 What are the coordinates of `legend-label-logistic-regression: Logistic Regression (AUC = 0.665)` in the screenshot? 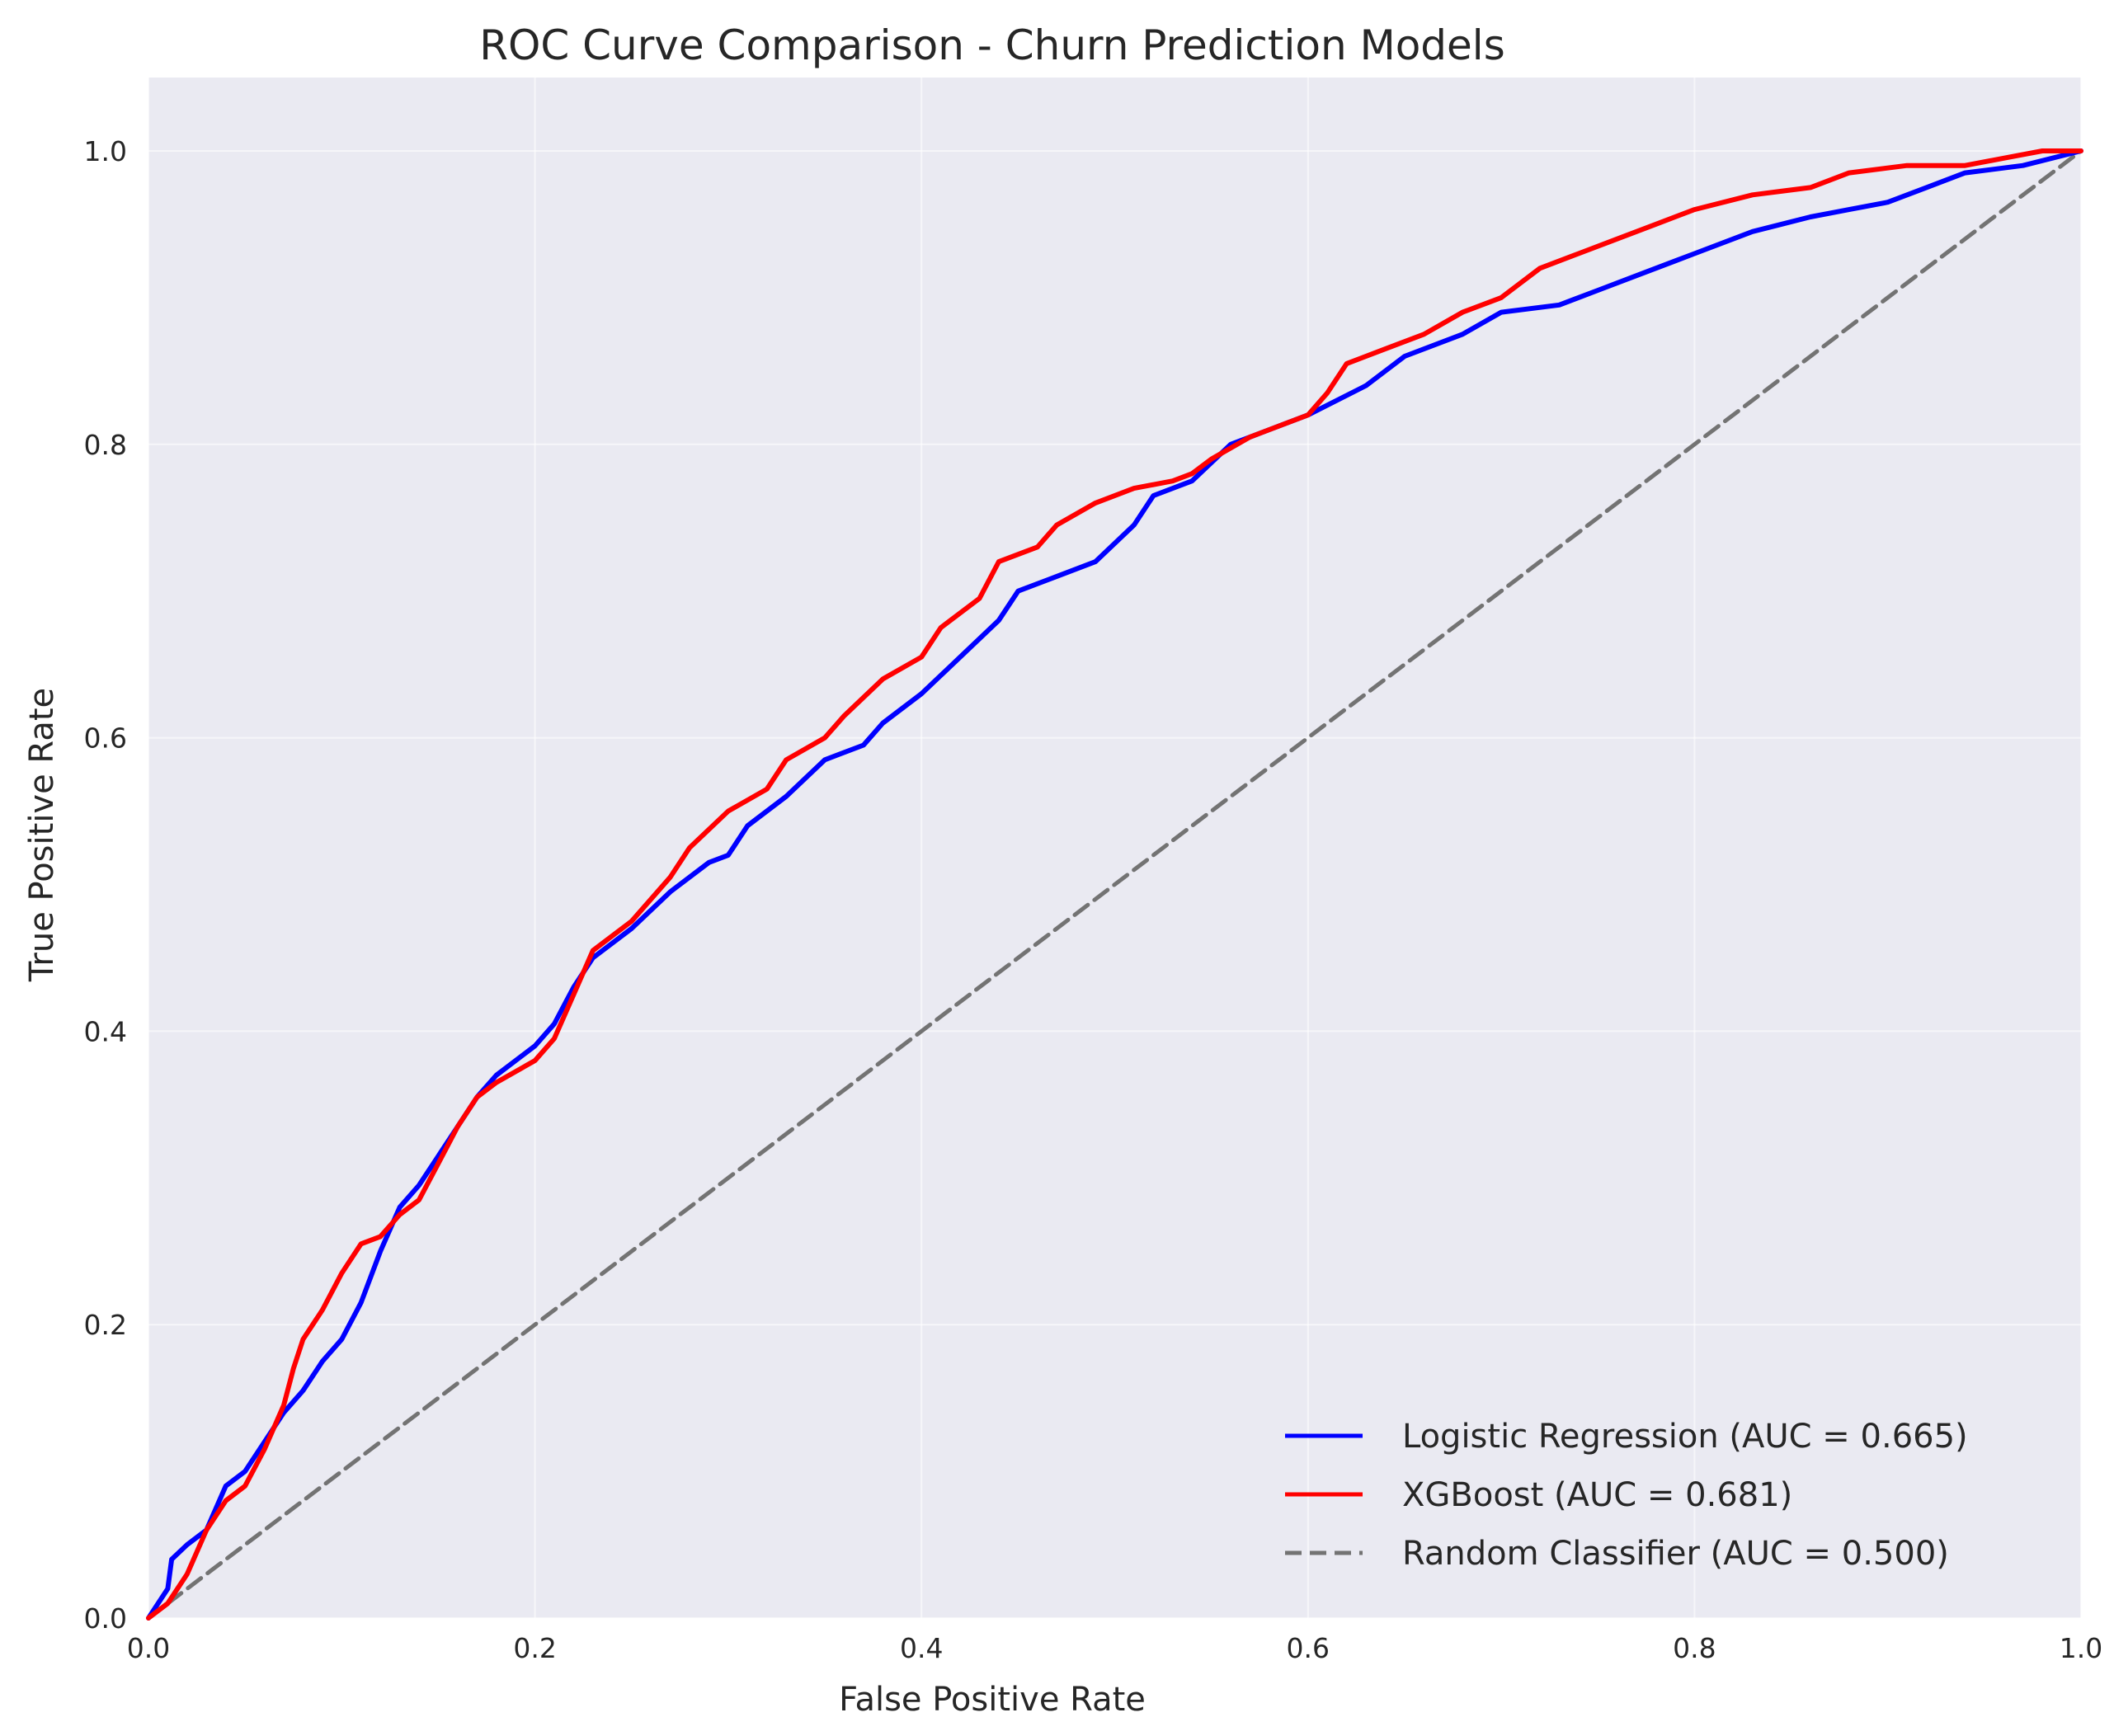 It's located at (1685, 1437).